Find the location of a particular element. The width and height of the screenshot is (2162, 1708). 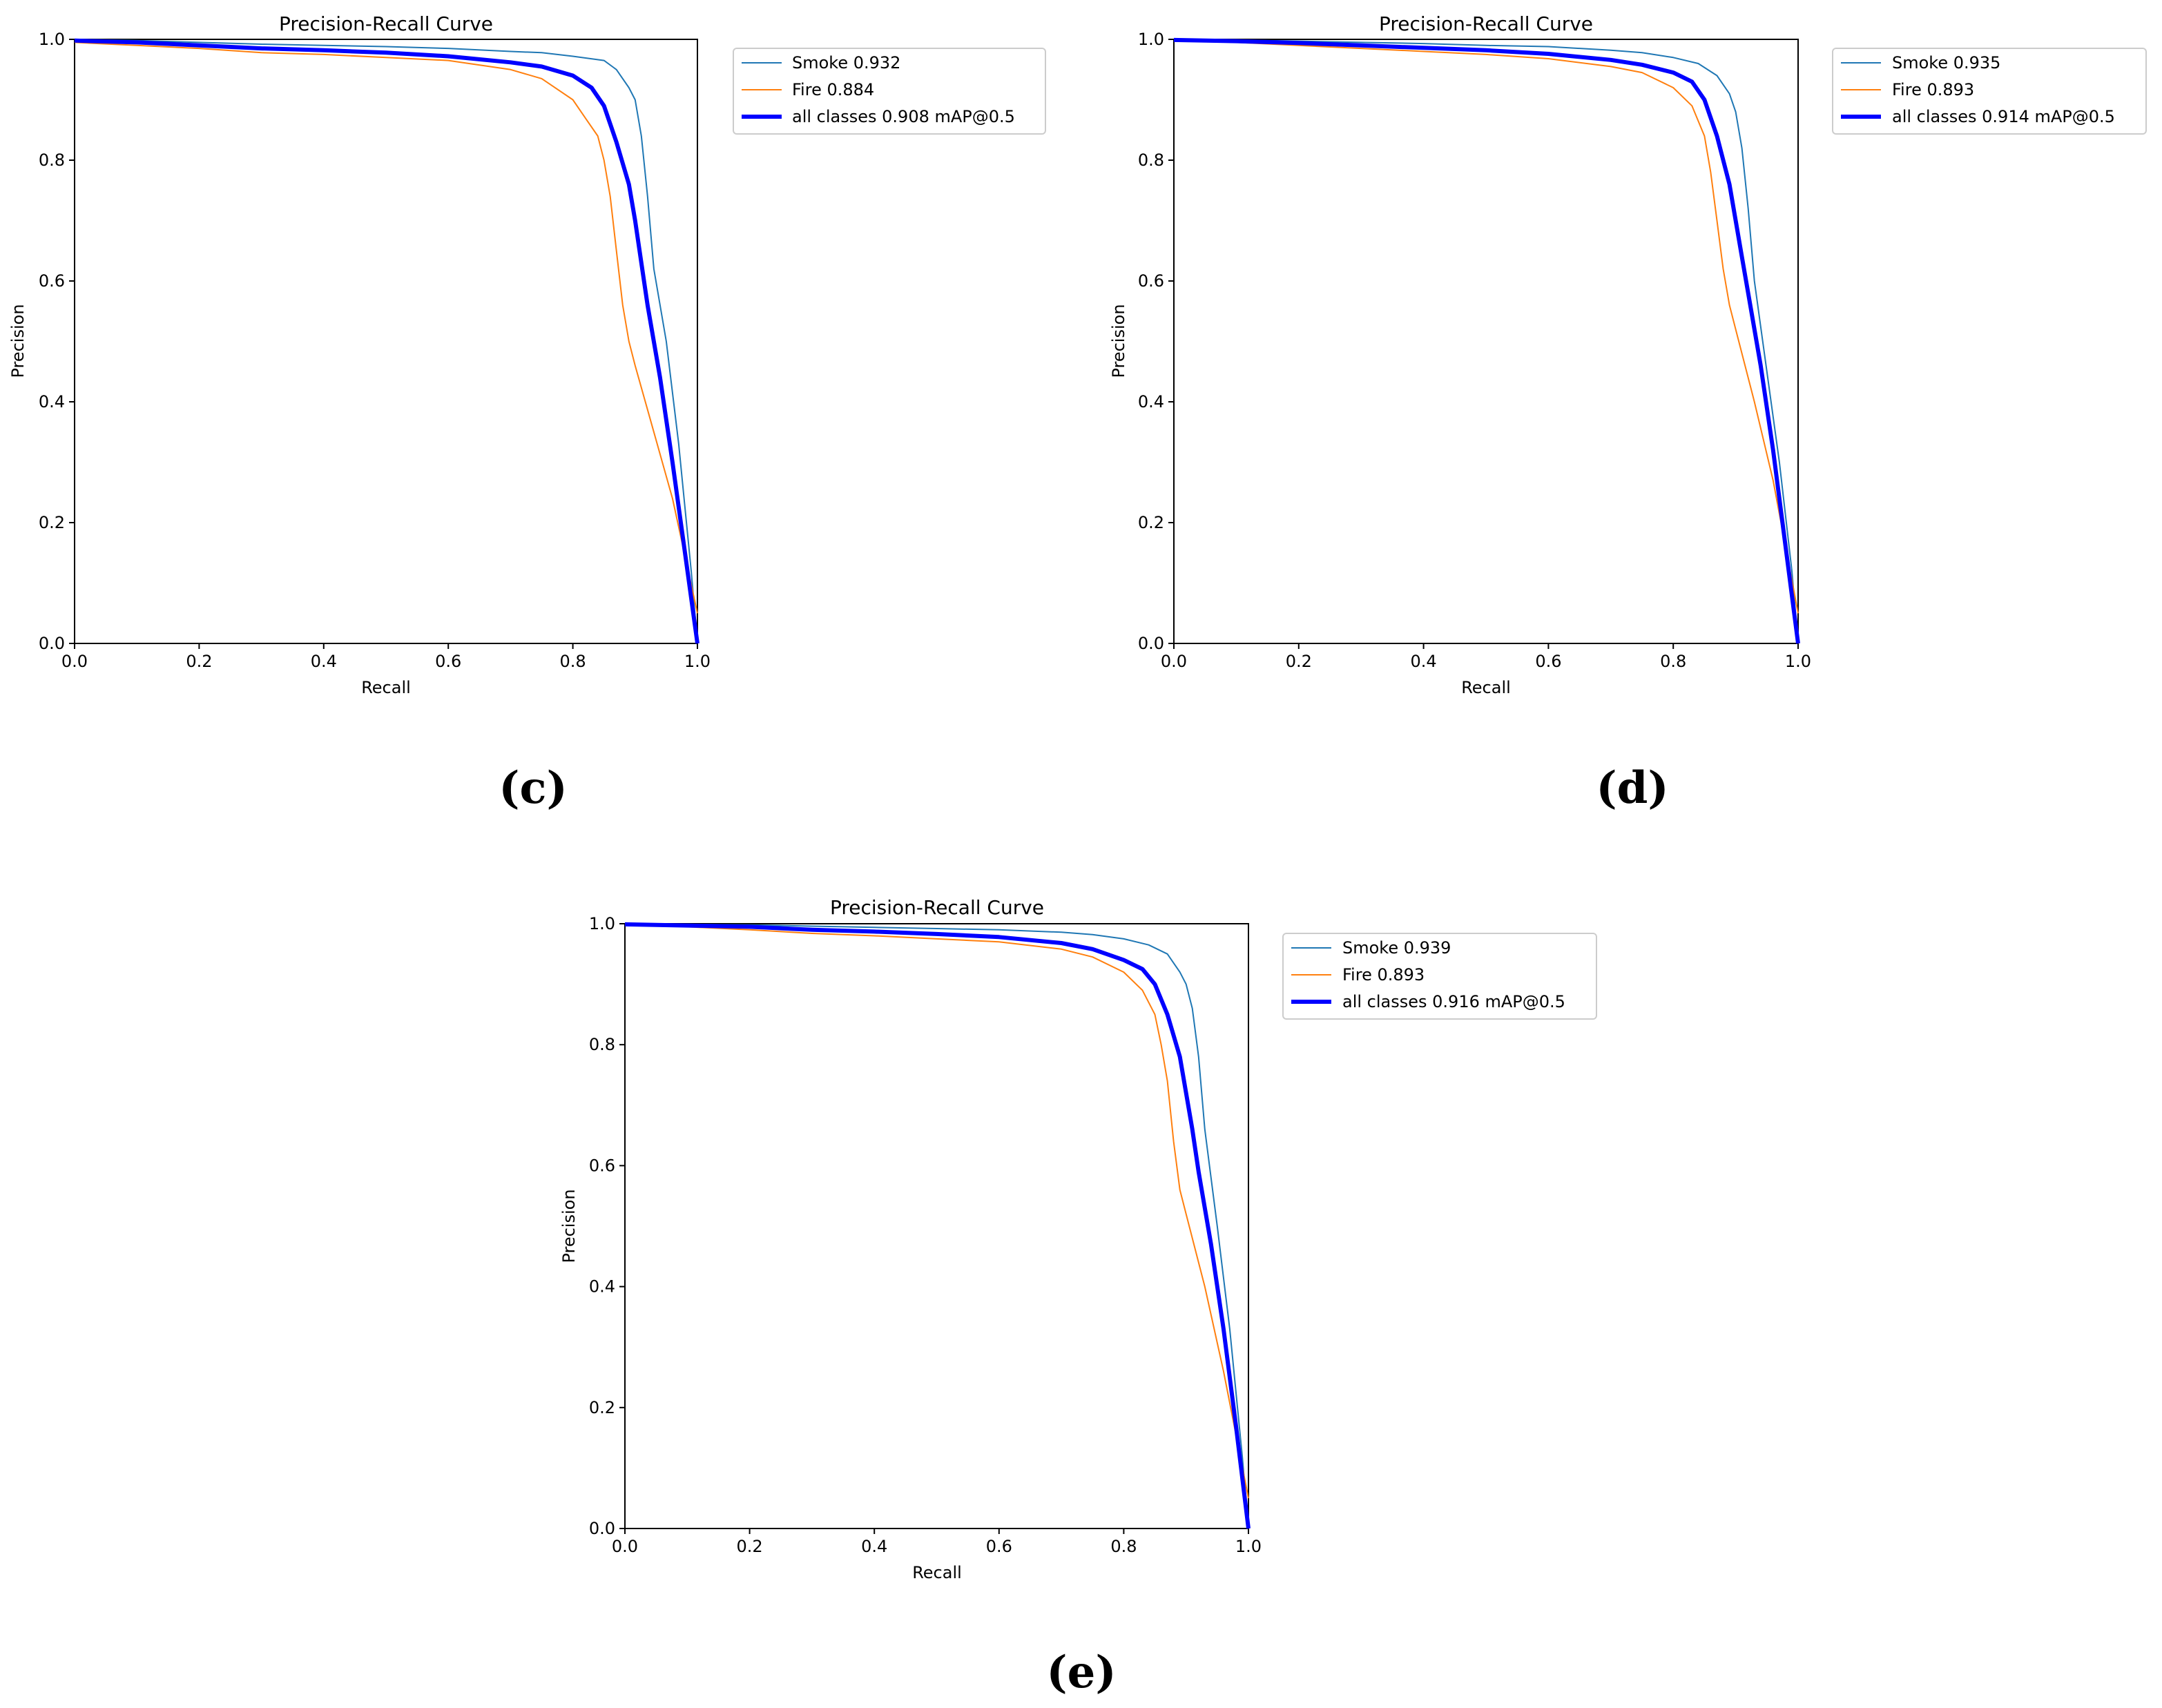

panel-label: (e) is located at coordinates (1081, 1672).